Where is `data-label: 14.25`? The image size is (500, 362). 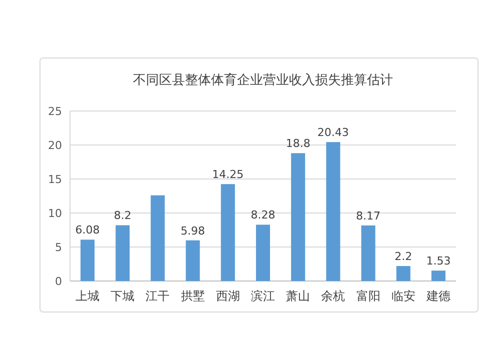 data-label: 14.25 is located at coordinates (228, 175).